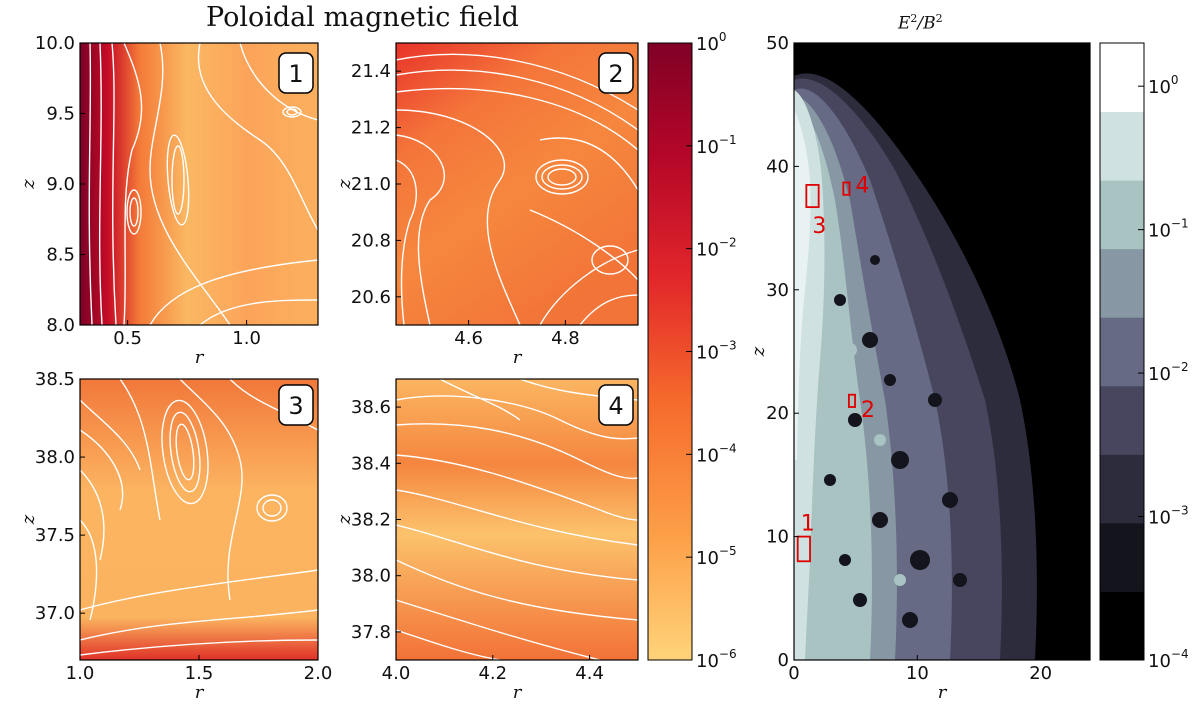 The height and width of the screenshot is (716, 1200). Describe the element at coordinates (868, 410) in the screenshot. I see `region-box-label: 2` at that location.